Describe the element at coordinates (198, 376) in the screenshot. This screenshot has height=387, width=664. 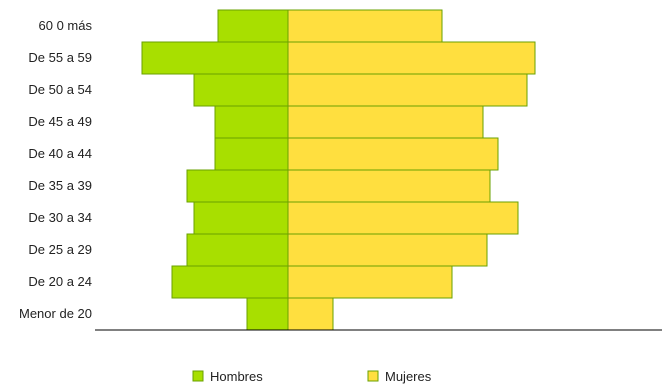
I see `legend-swatch-hombres` at that location.